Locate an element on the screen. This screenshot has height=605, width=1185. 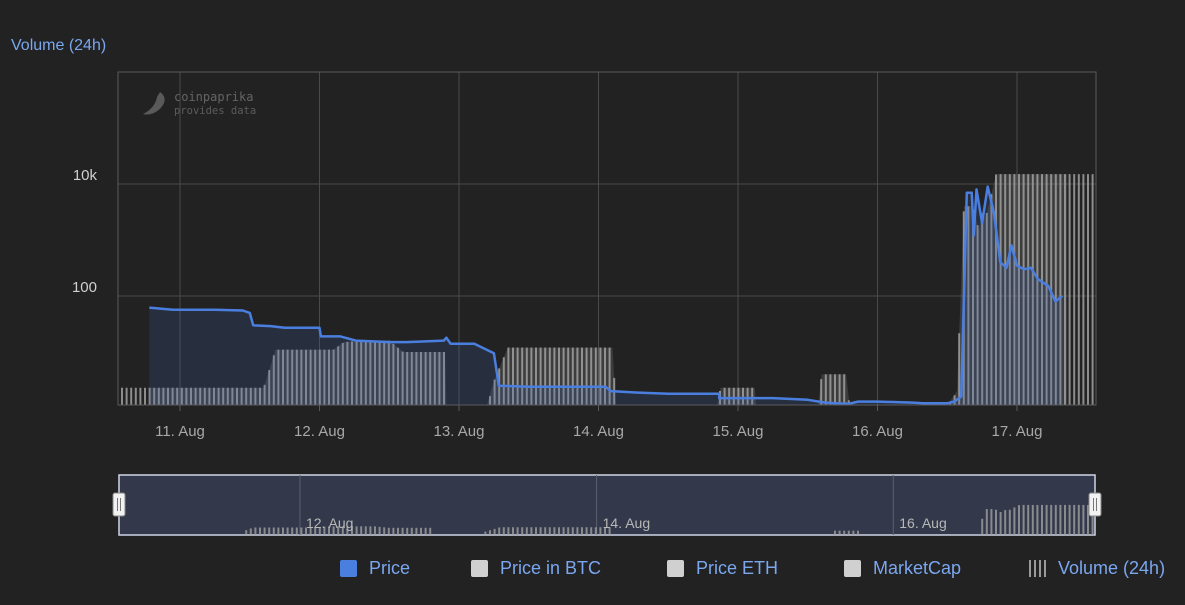
navigator-labels: 12. Aug 14. Aug 16. Aug is located at coordinates (626, 523).